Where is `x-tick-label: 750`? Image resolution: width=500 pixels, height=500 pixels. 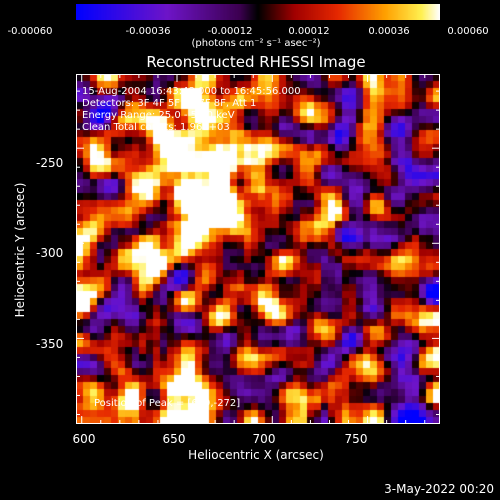 x-tick-label: 750 is located at coordinates (356, 439).